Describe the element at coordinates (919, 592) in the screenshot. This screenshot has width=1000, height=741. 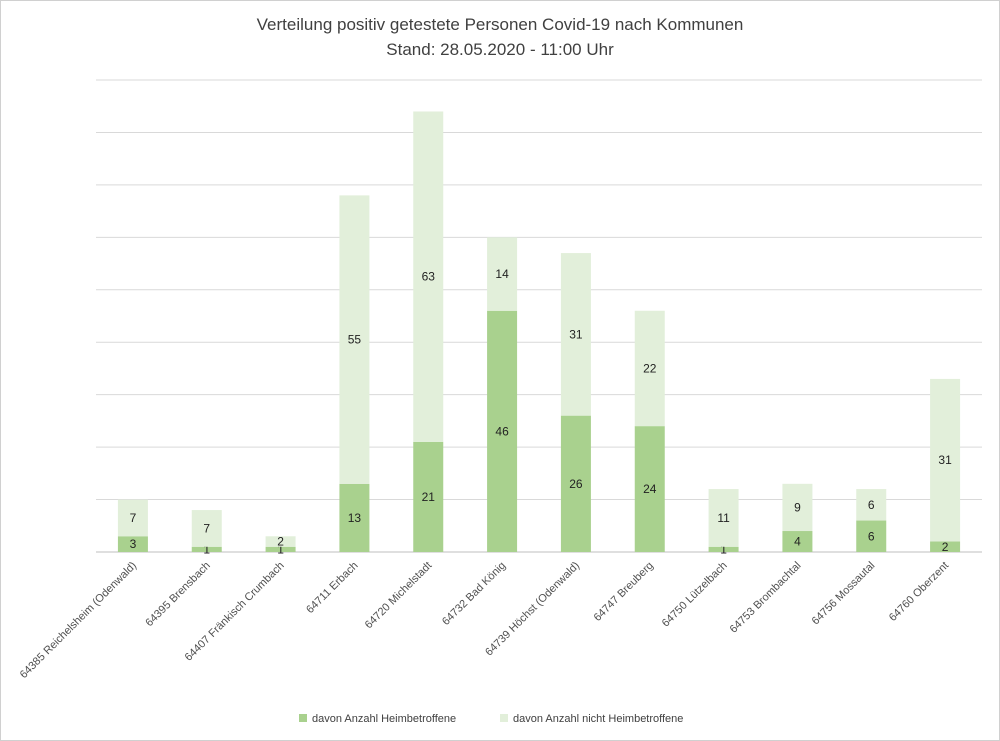
I see `x-tick-label: 64760 Oberzent` at that location.